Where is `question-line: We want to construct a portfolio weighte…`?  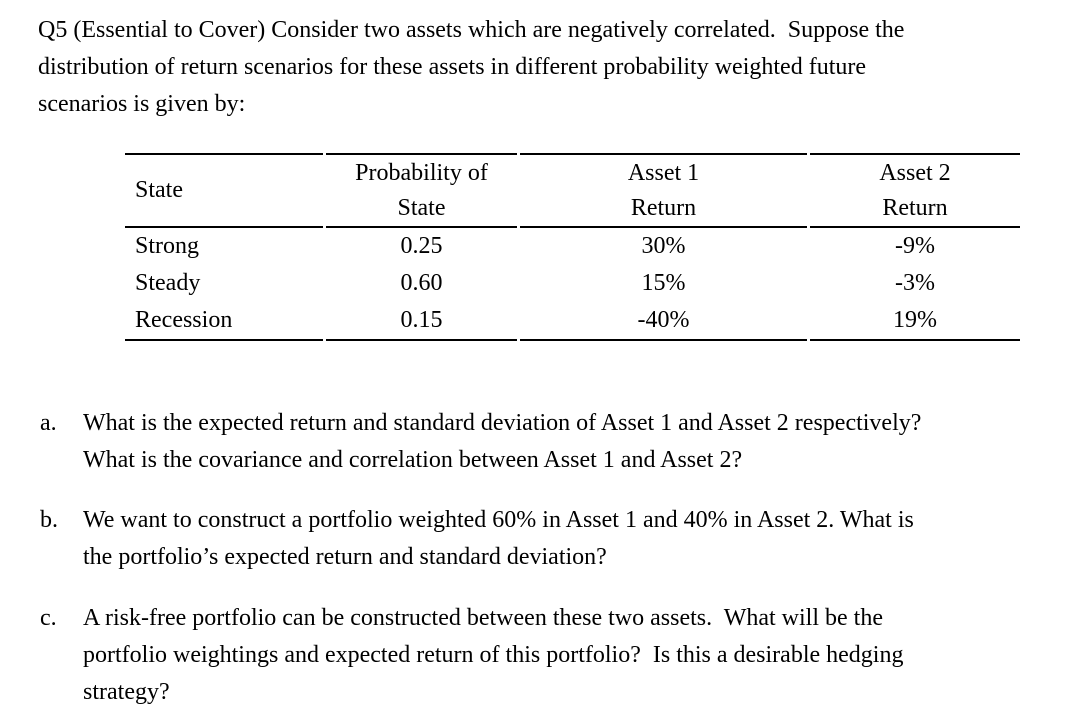
question-line: We want to construct a portfolio weighte… is located at coordinates (498, 520).